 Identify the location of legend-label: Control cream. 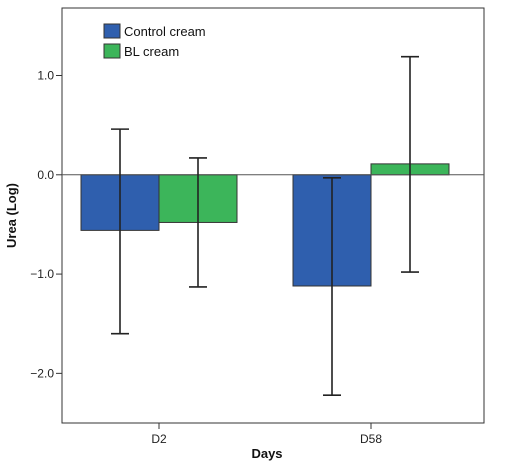
(165, 31).